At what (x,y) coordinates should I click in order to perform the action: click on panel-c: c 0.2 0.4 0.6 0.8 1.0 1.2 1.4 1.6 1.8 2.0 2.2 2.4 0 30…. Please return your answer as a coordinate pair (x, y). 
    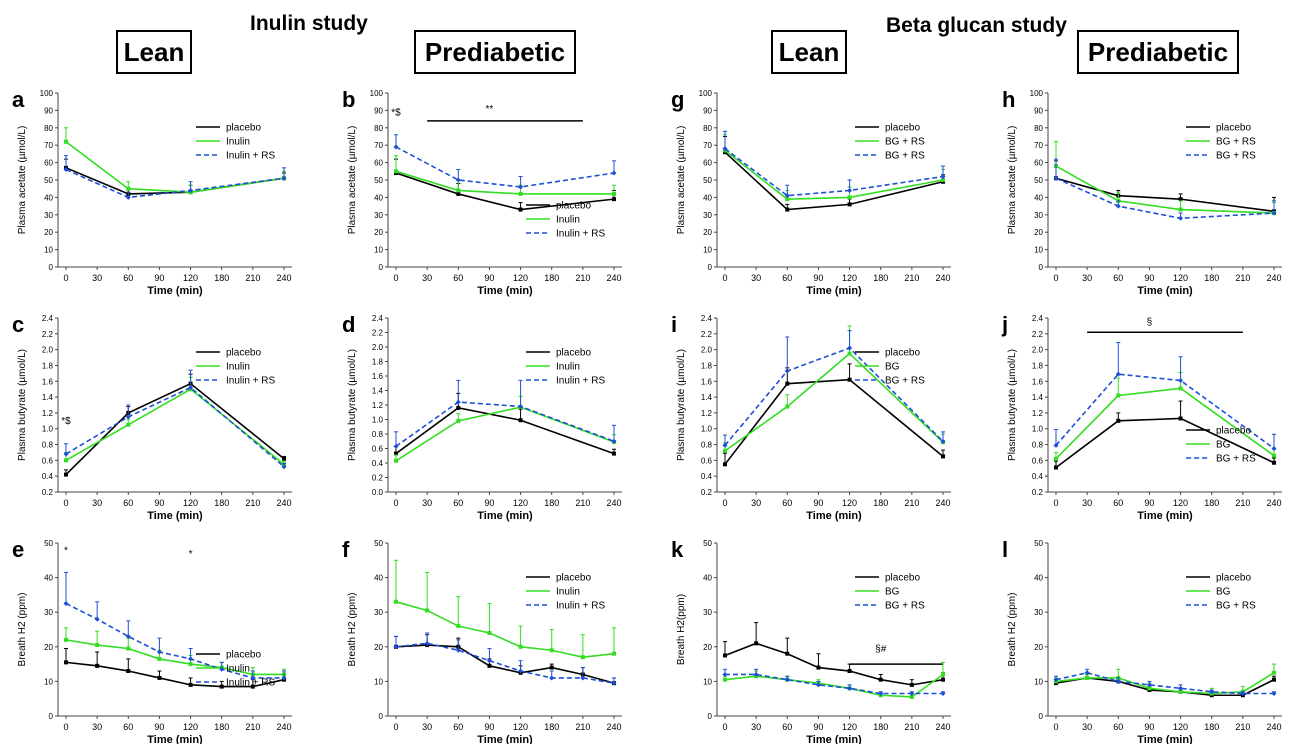
    Looking at the image, I should click on (152, 417).